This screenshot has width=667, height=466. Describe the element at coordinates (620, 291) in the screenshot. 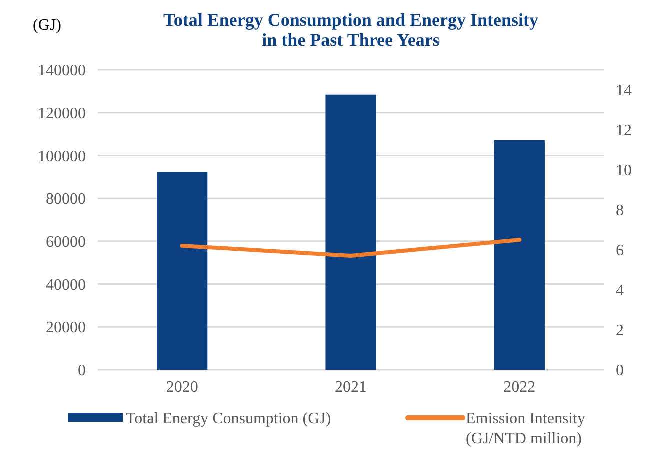

I see `y2-tick-label: 4` at that location.